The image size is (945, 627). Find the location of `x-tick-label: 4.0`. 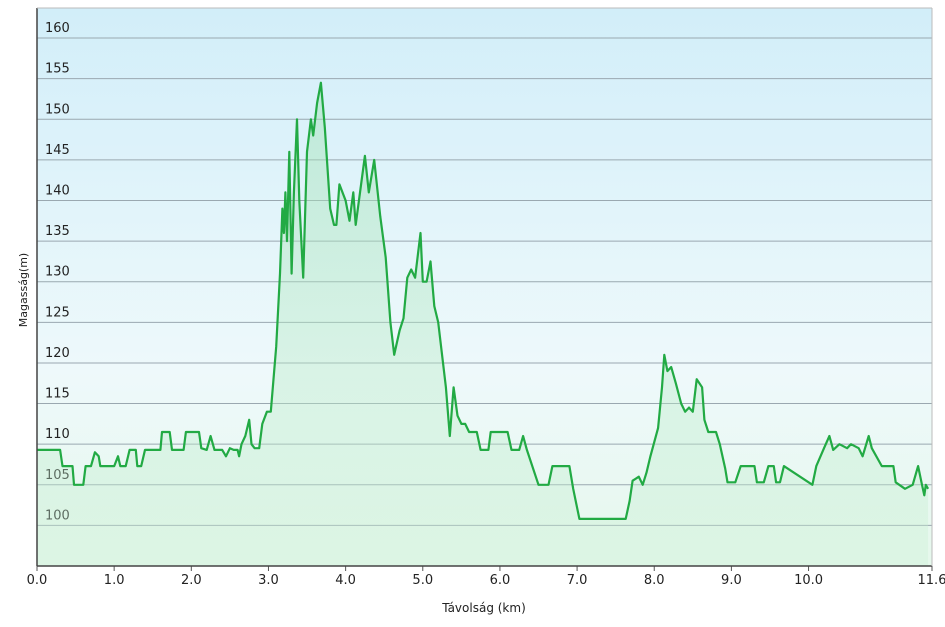

x-tick-label: 4.0 is located at coordinates (345, 580).